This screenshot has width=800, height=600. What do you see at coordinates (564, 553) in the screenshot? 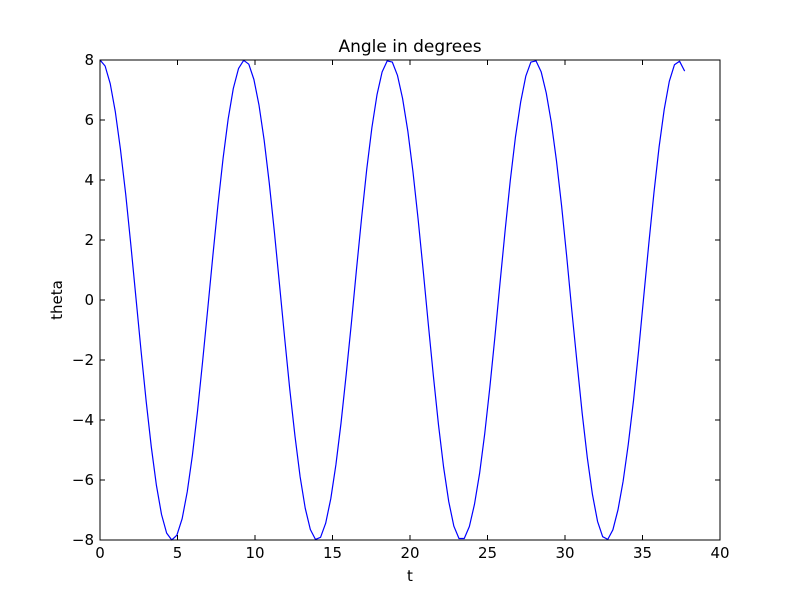
I see `x-tick-label: 30` at bounding box center [564, 553].